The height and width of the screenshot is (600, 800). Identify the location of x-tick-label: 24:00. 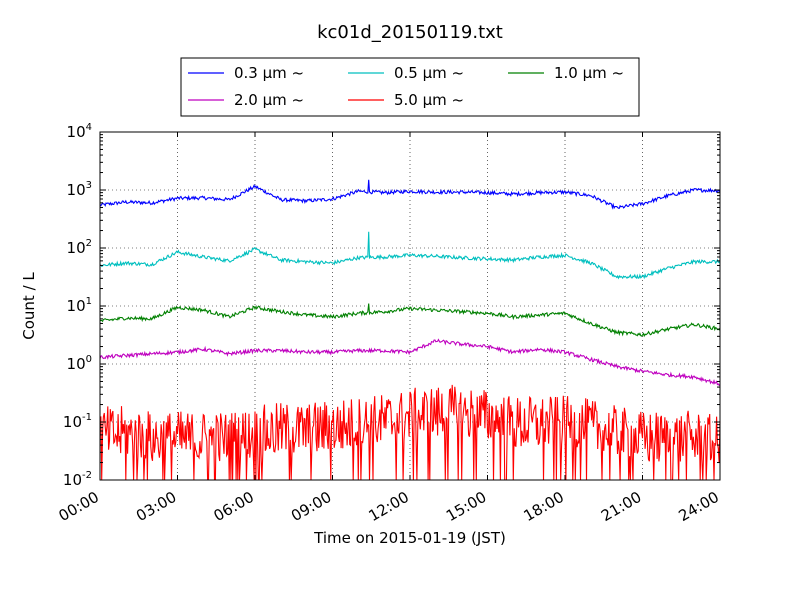
(699, 506).